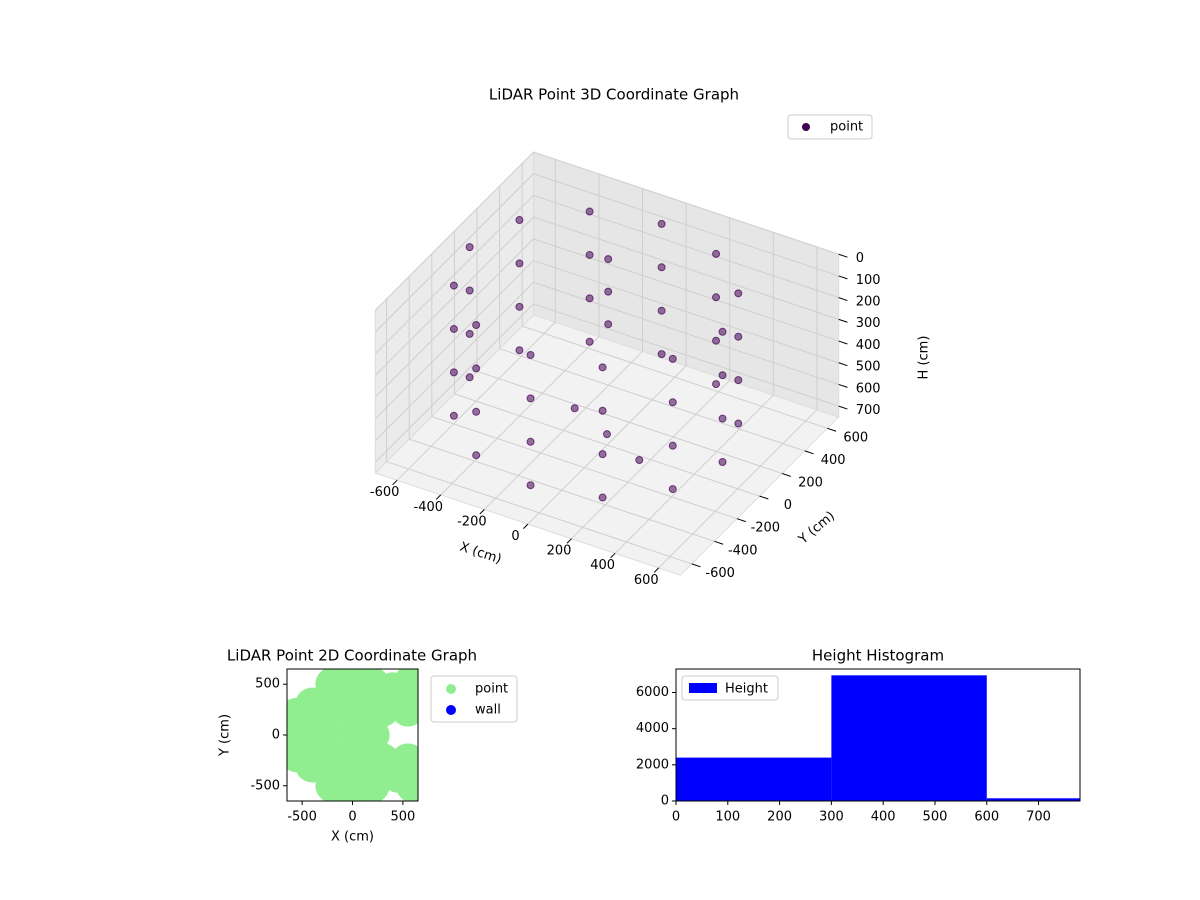 This screenshot has height=900, width=1200. What do you see at coordinates (720, 573) in the screenshot?
I see `y-tick-label: -600` at bounding box center [720, 573].